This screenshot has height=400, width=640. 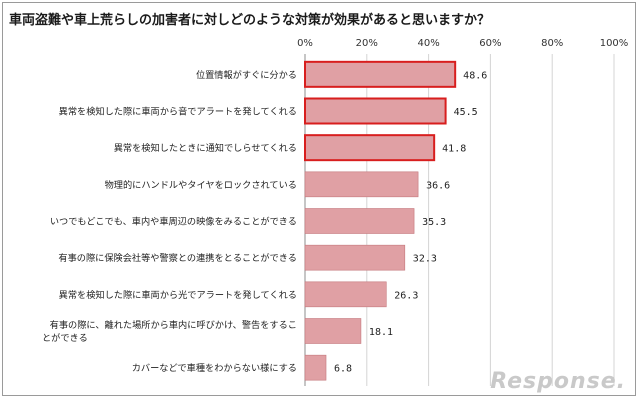 I want to click on value-label: 48.6, so click(x=475, y=75).